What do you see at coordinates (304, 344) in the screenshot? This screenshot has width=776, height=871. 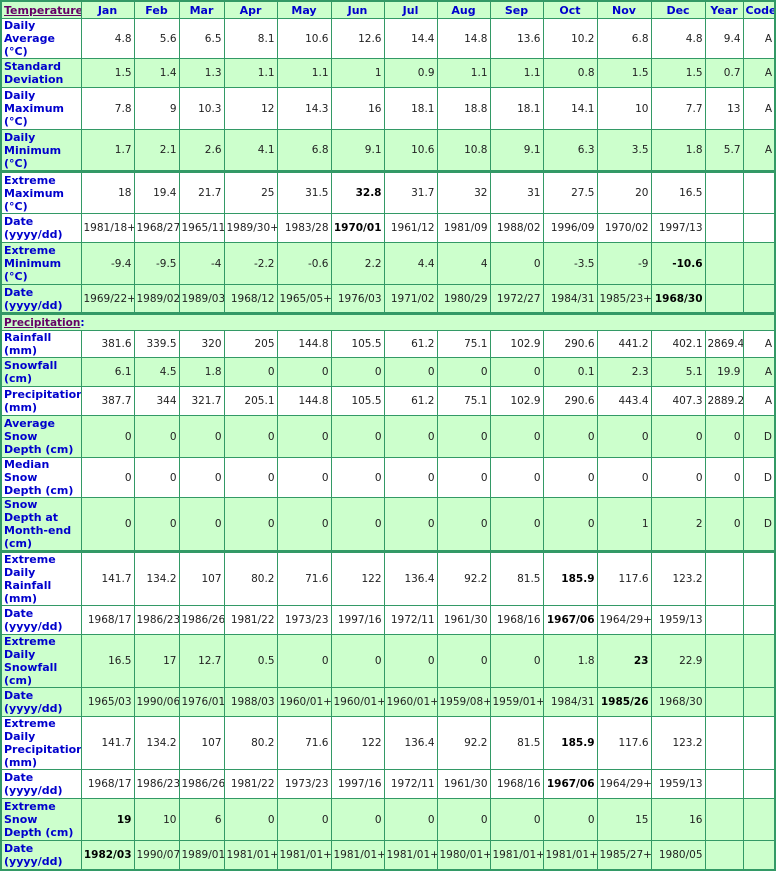 I see `cell-may: 144.8` at bounding box center [304, 344].